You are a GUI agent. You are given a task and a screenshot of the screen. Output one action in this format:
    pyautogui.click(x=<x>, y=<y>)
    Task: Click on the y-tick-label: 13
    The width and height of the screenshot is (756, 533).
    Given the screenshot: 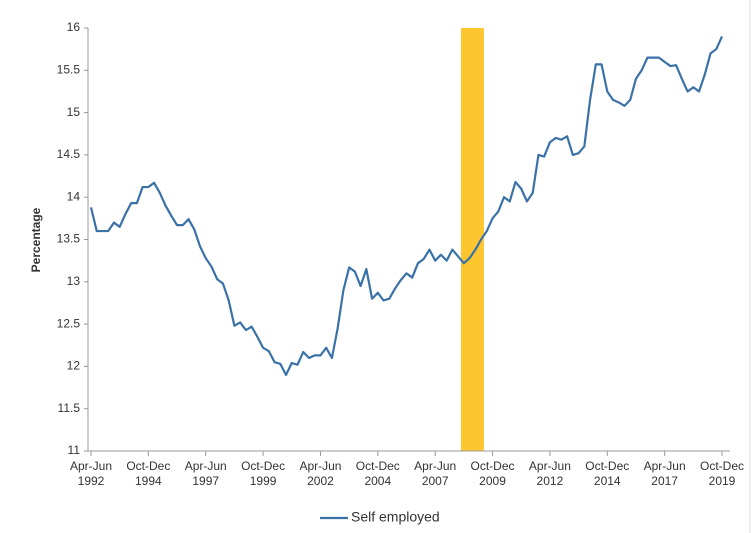 What is the action you would take?
    pyautogui.click(x=74, y=281)
    